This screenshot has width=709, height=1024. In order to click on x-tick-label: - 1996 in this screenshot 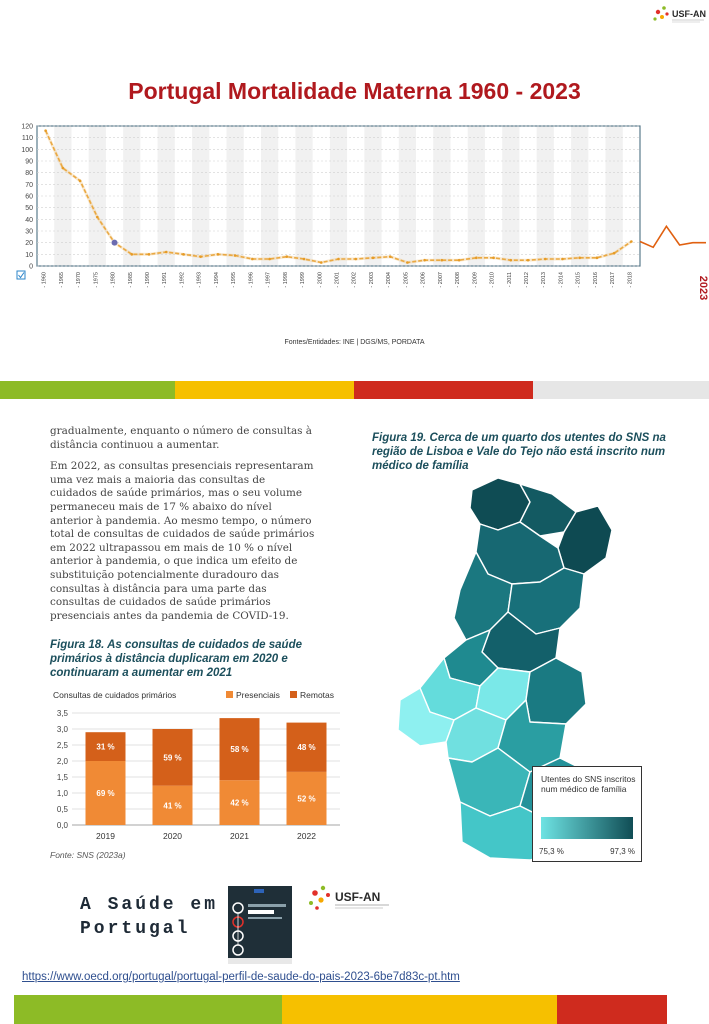, I will do `click(251, 280)`.